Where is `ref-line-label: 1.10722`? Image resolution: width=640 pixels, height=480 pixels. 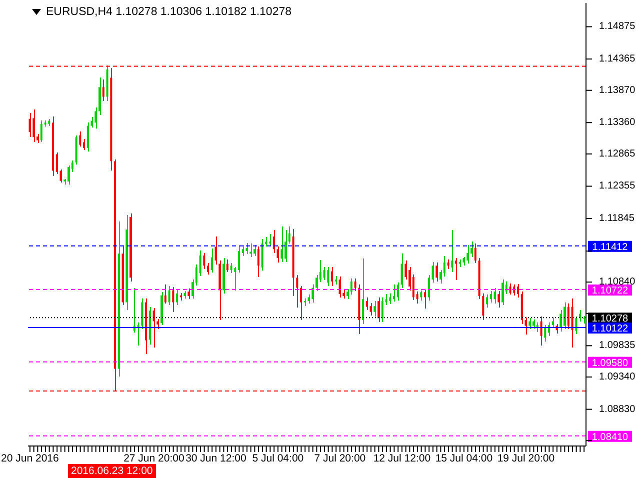 ref-line-label: 1.10722 is located at coordinates (610, 291).